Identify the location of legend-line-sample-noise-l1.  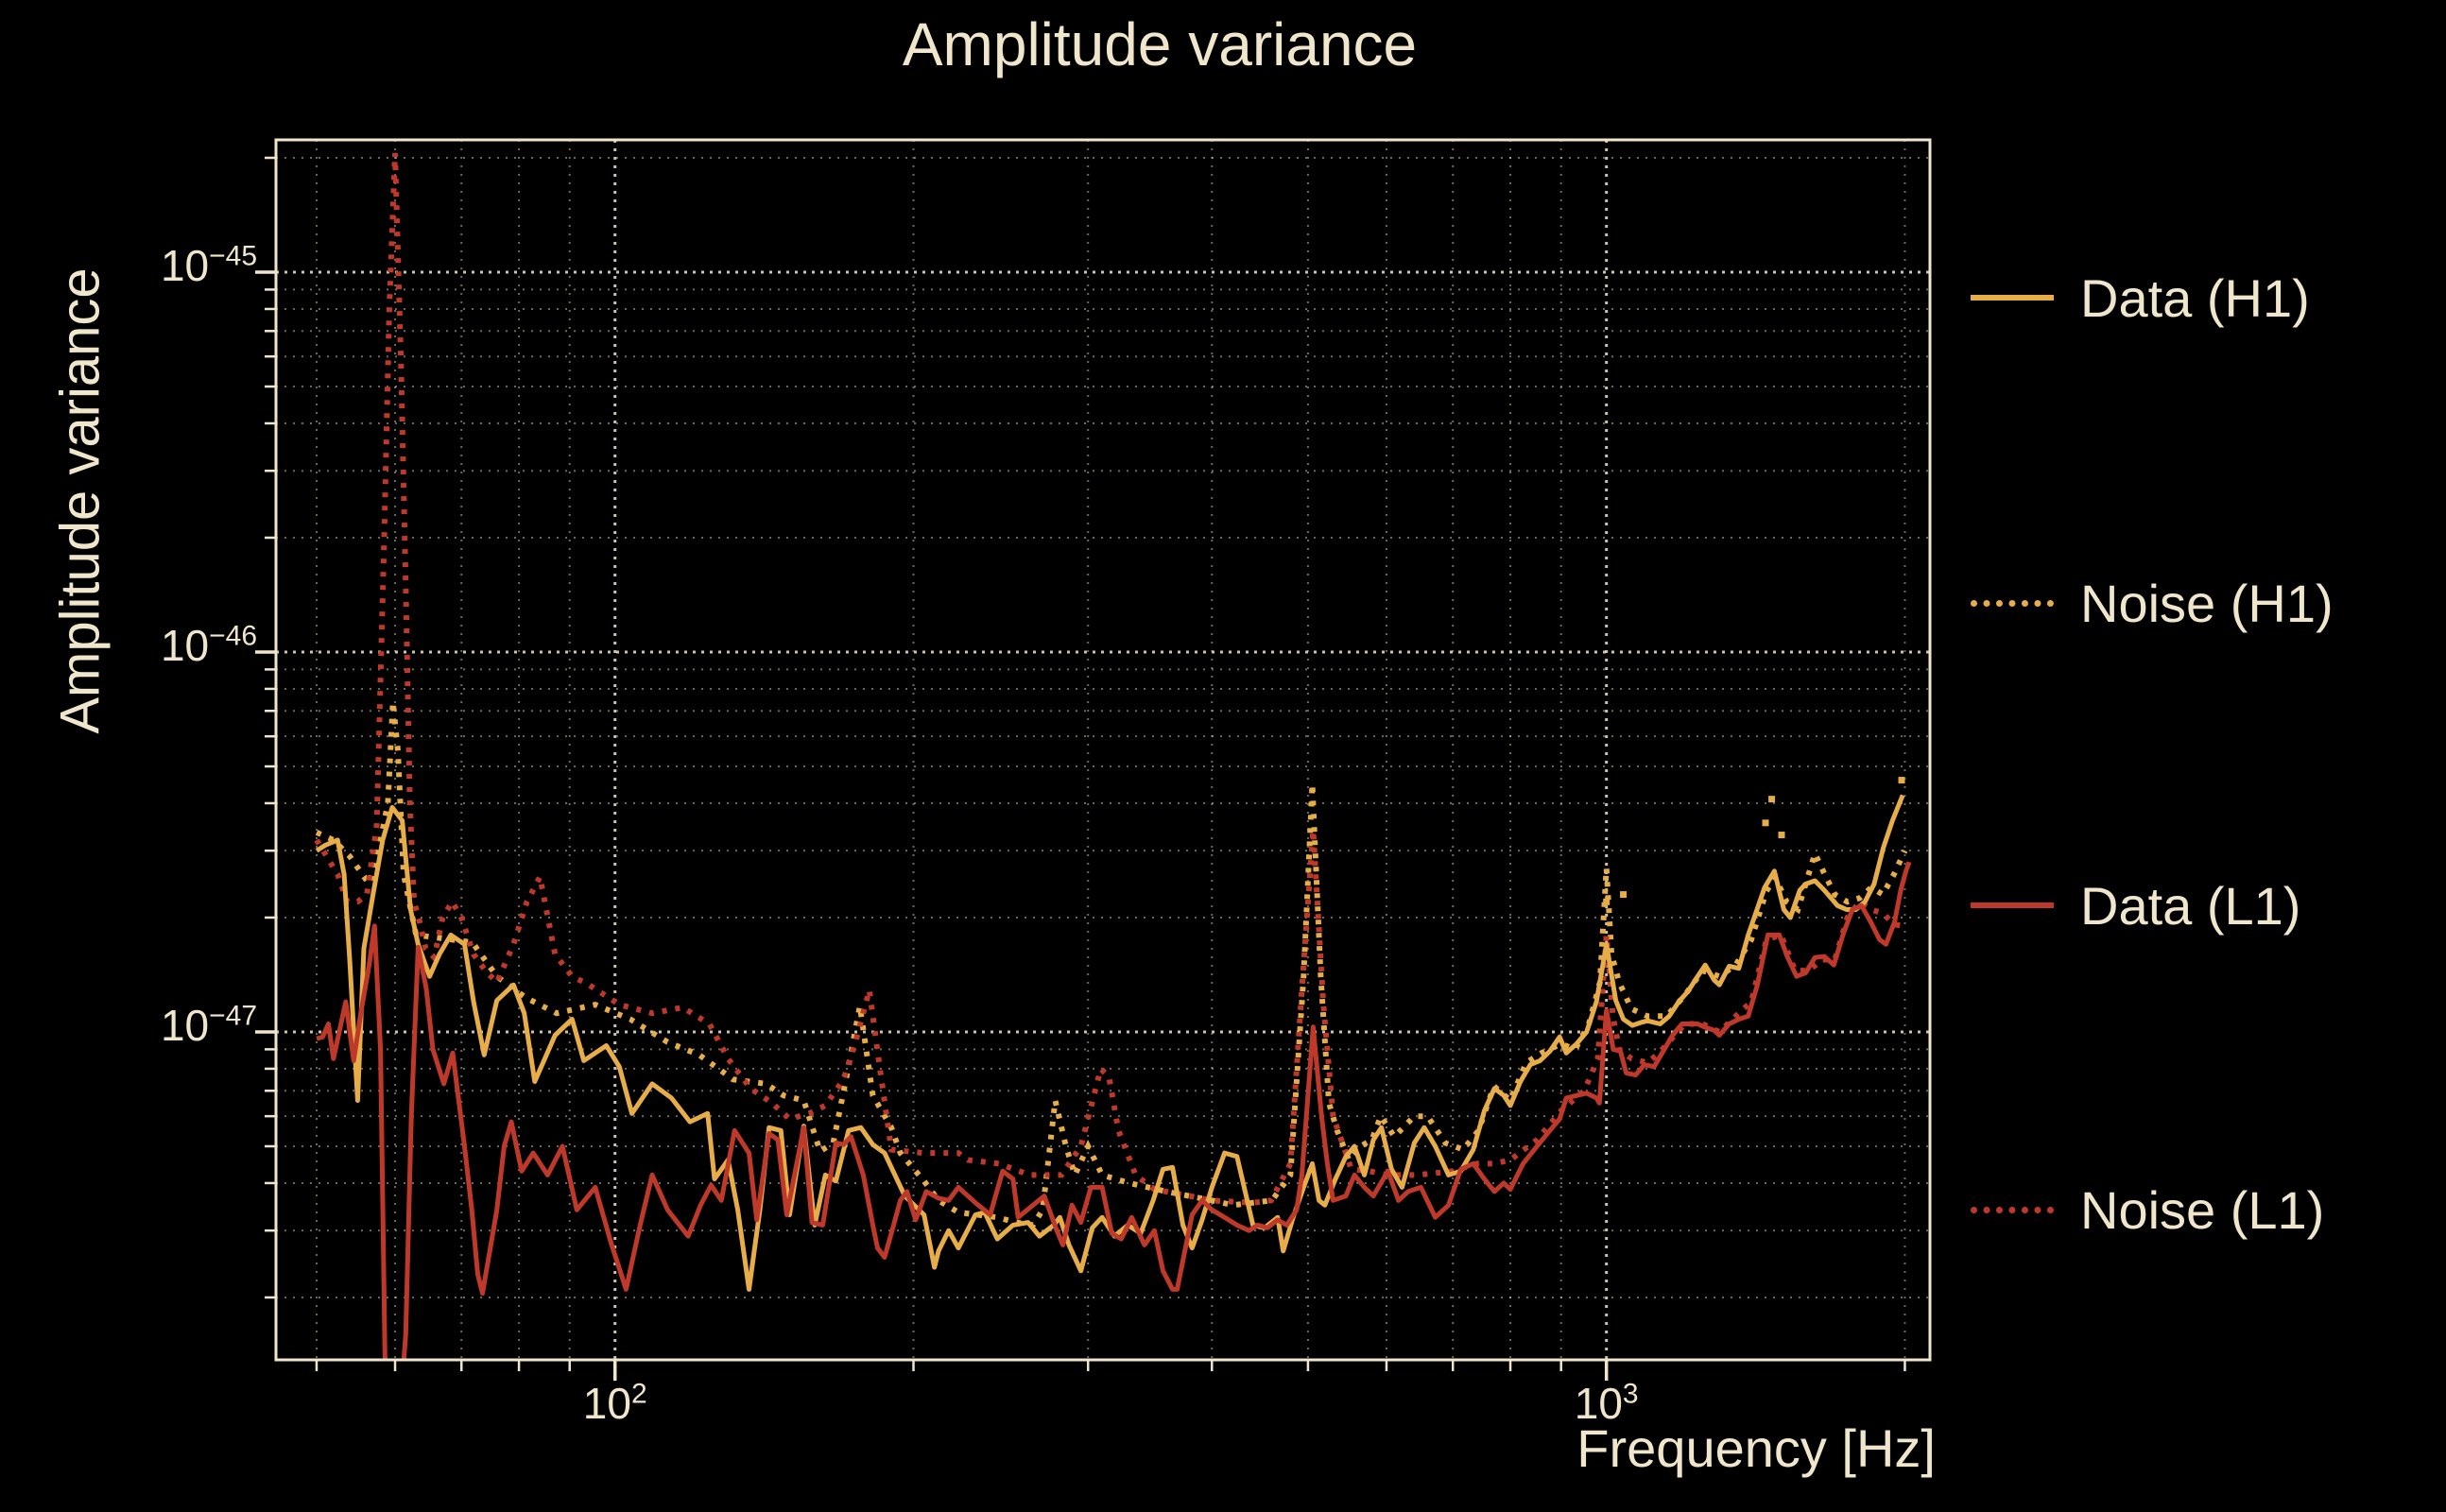
(2012, 1209).